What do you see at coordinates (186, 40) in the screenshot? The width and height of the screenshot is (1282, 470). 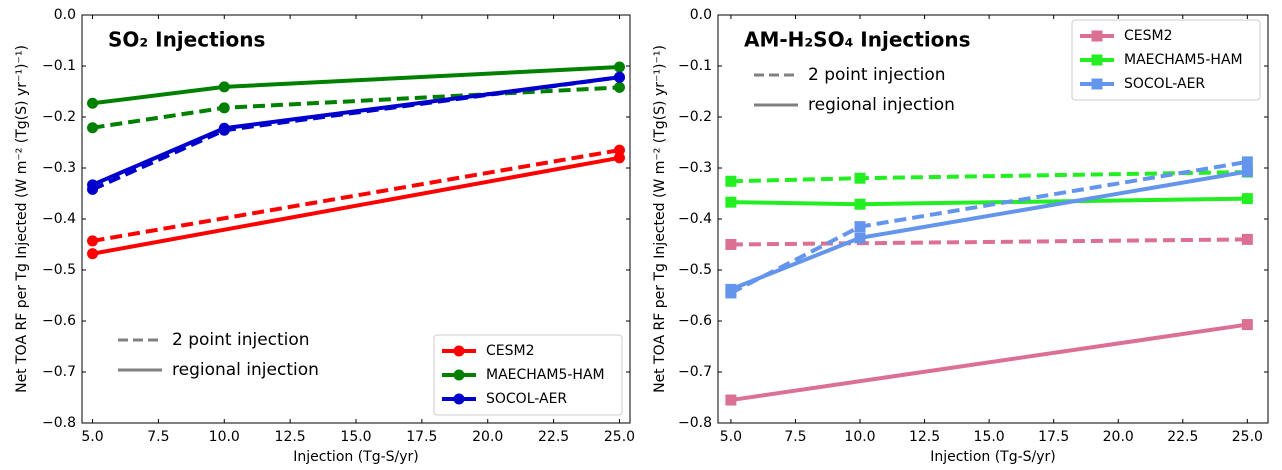 I see `chart-title: SO₂ Injections` at bounding box center [186, 40].